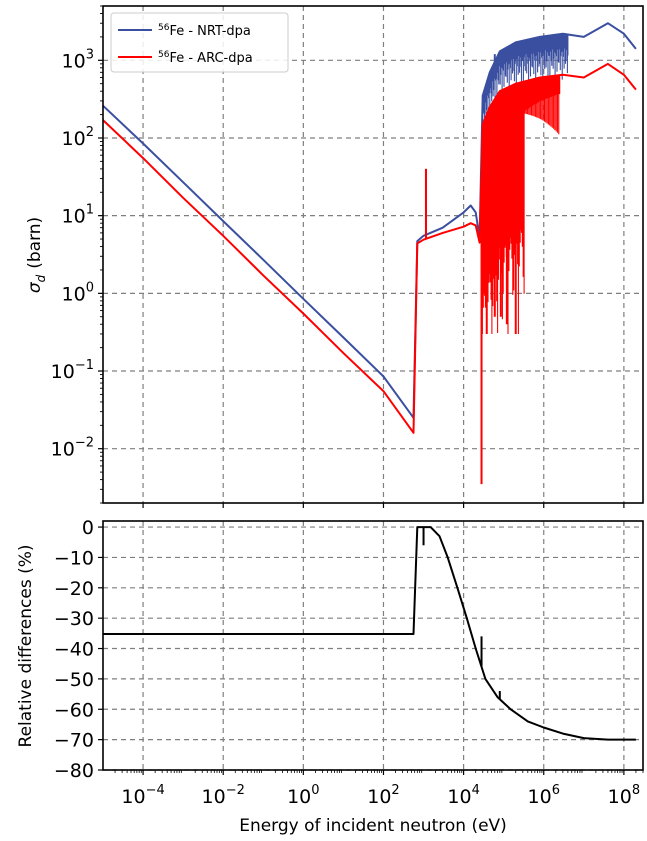 The width and height of the screenshot is (647, 841). What do you see at coordinates (209, 31) in the screenshot?
I see `legend-label-nrt-text: Fe - NRT-dpa` at bounding box center [209, 31].